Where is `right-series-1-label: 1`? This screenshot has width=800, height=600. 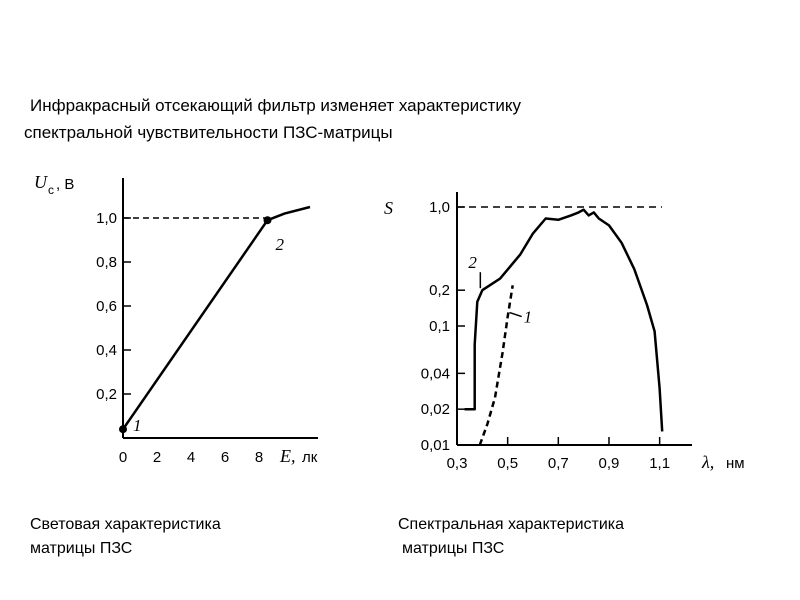
right-series-1-label: 1 is located at coordinates (528, 317).